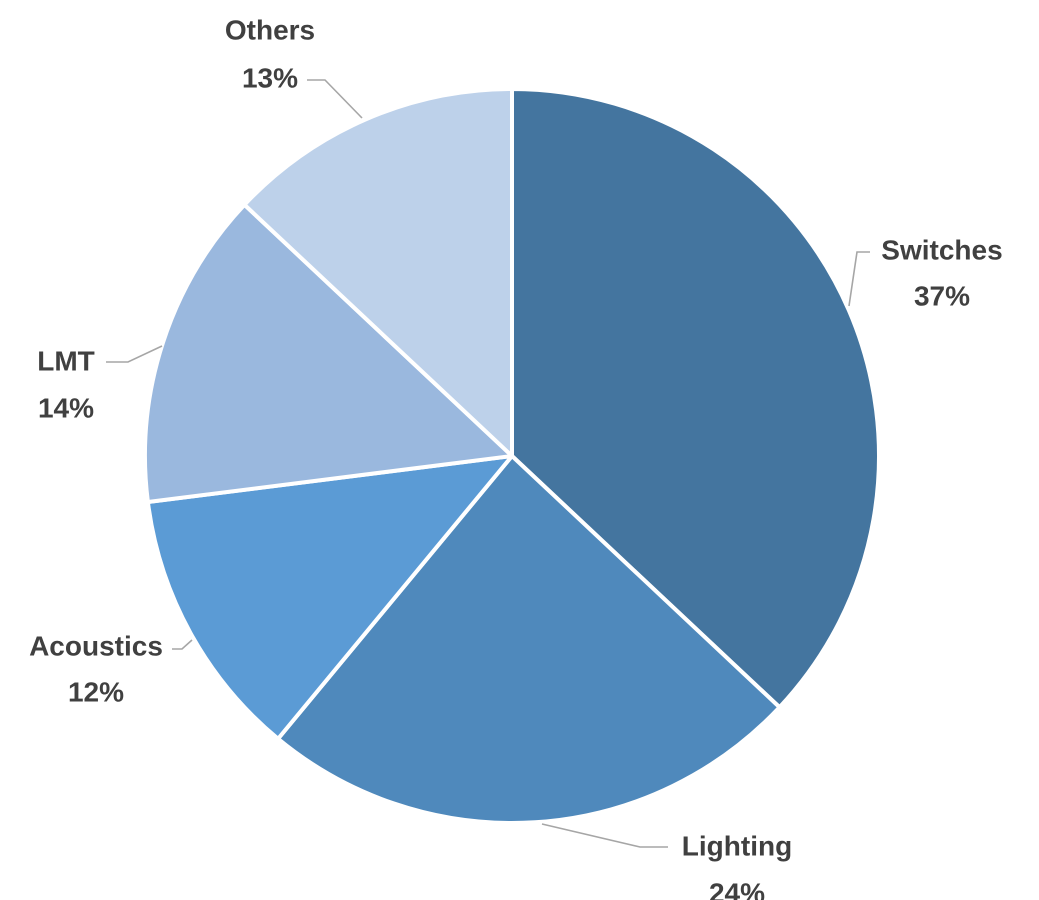 The width and height of the screenshot is (1039, 900). What do you see at coordinates (134, 354) in the screenshot?
I see `leader-line-lmt` at bounding box center [134, 354].